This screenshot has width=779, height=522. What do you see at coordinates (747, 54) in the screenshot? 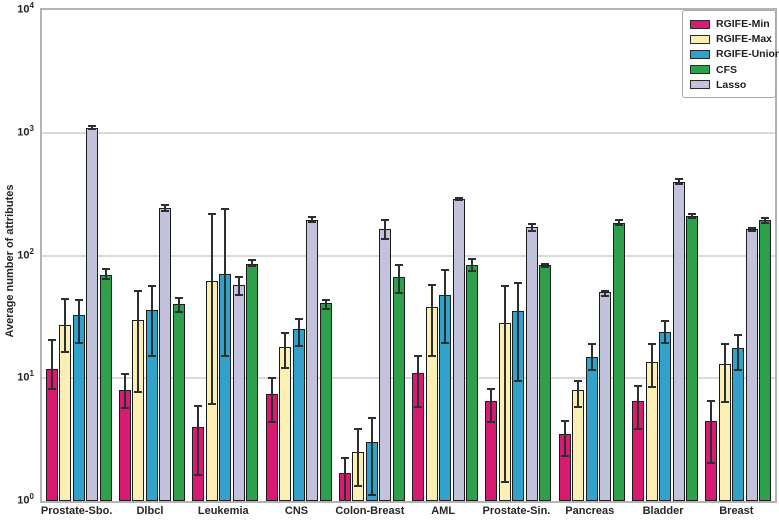
I see `legend-label: RGIFE-Union` at bounding box center [747, 54].